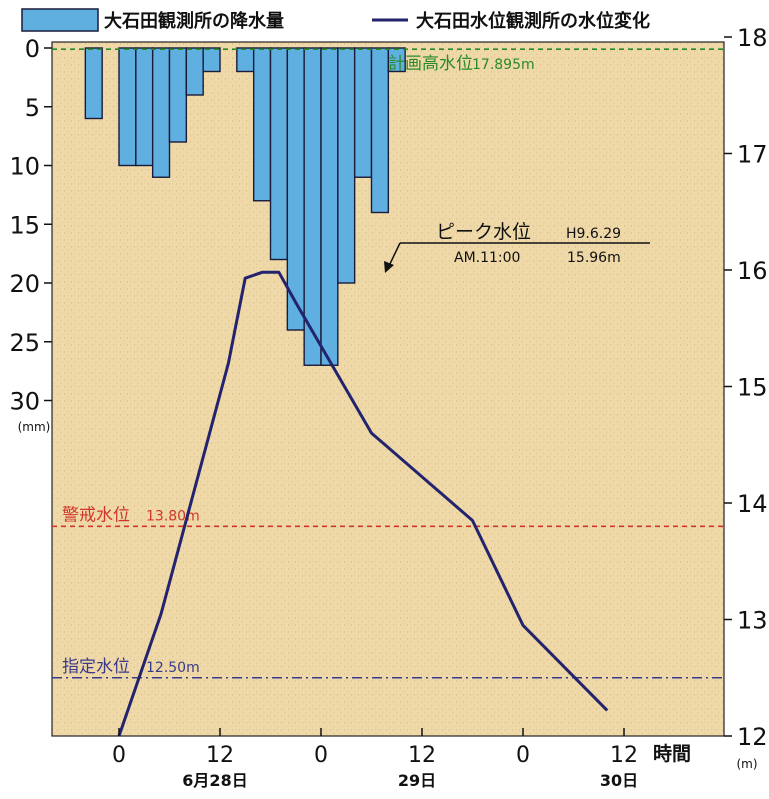 Image resolution: width=769 pixels, height=799 pixels. I want to click on rainfall-unit: (mm), so click(34, 427).